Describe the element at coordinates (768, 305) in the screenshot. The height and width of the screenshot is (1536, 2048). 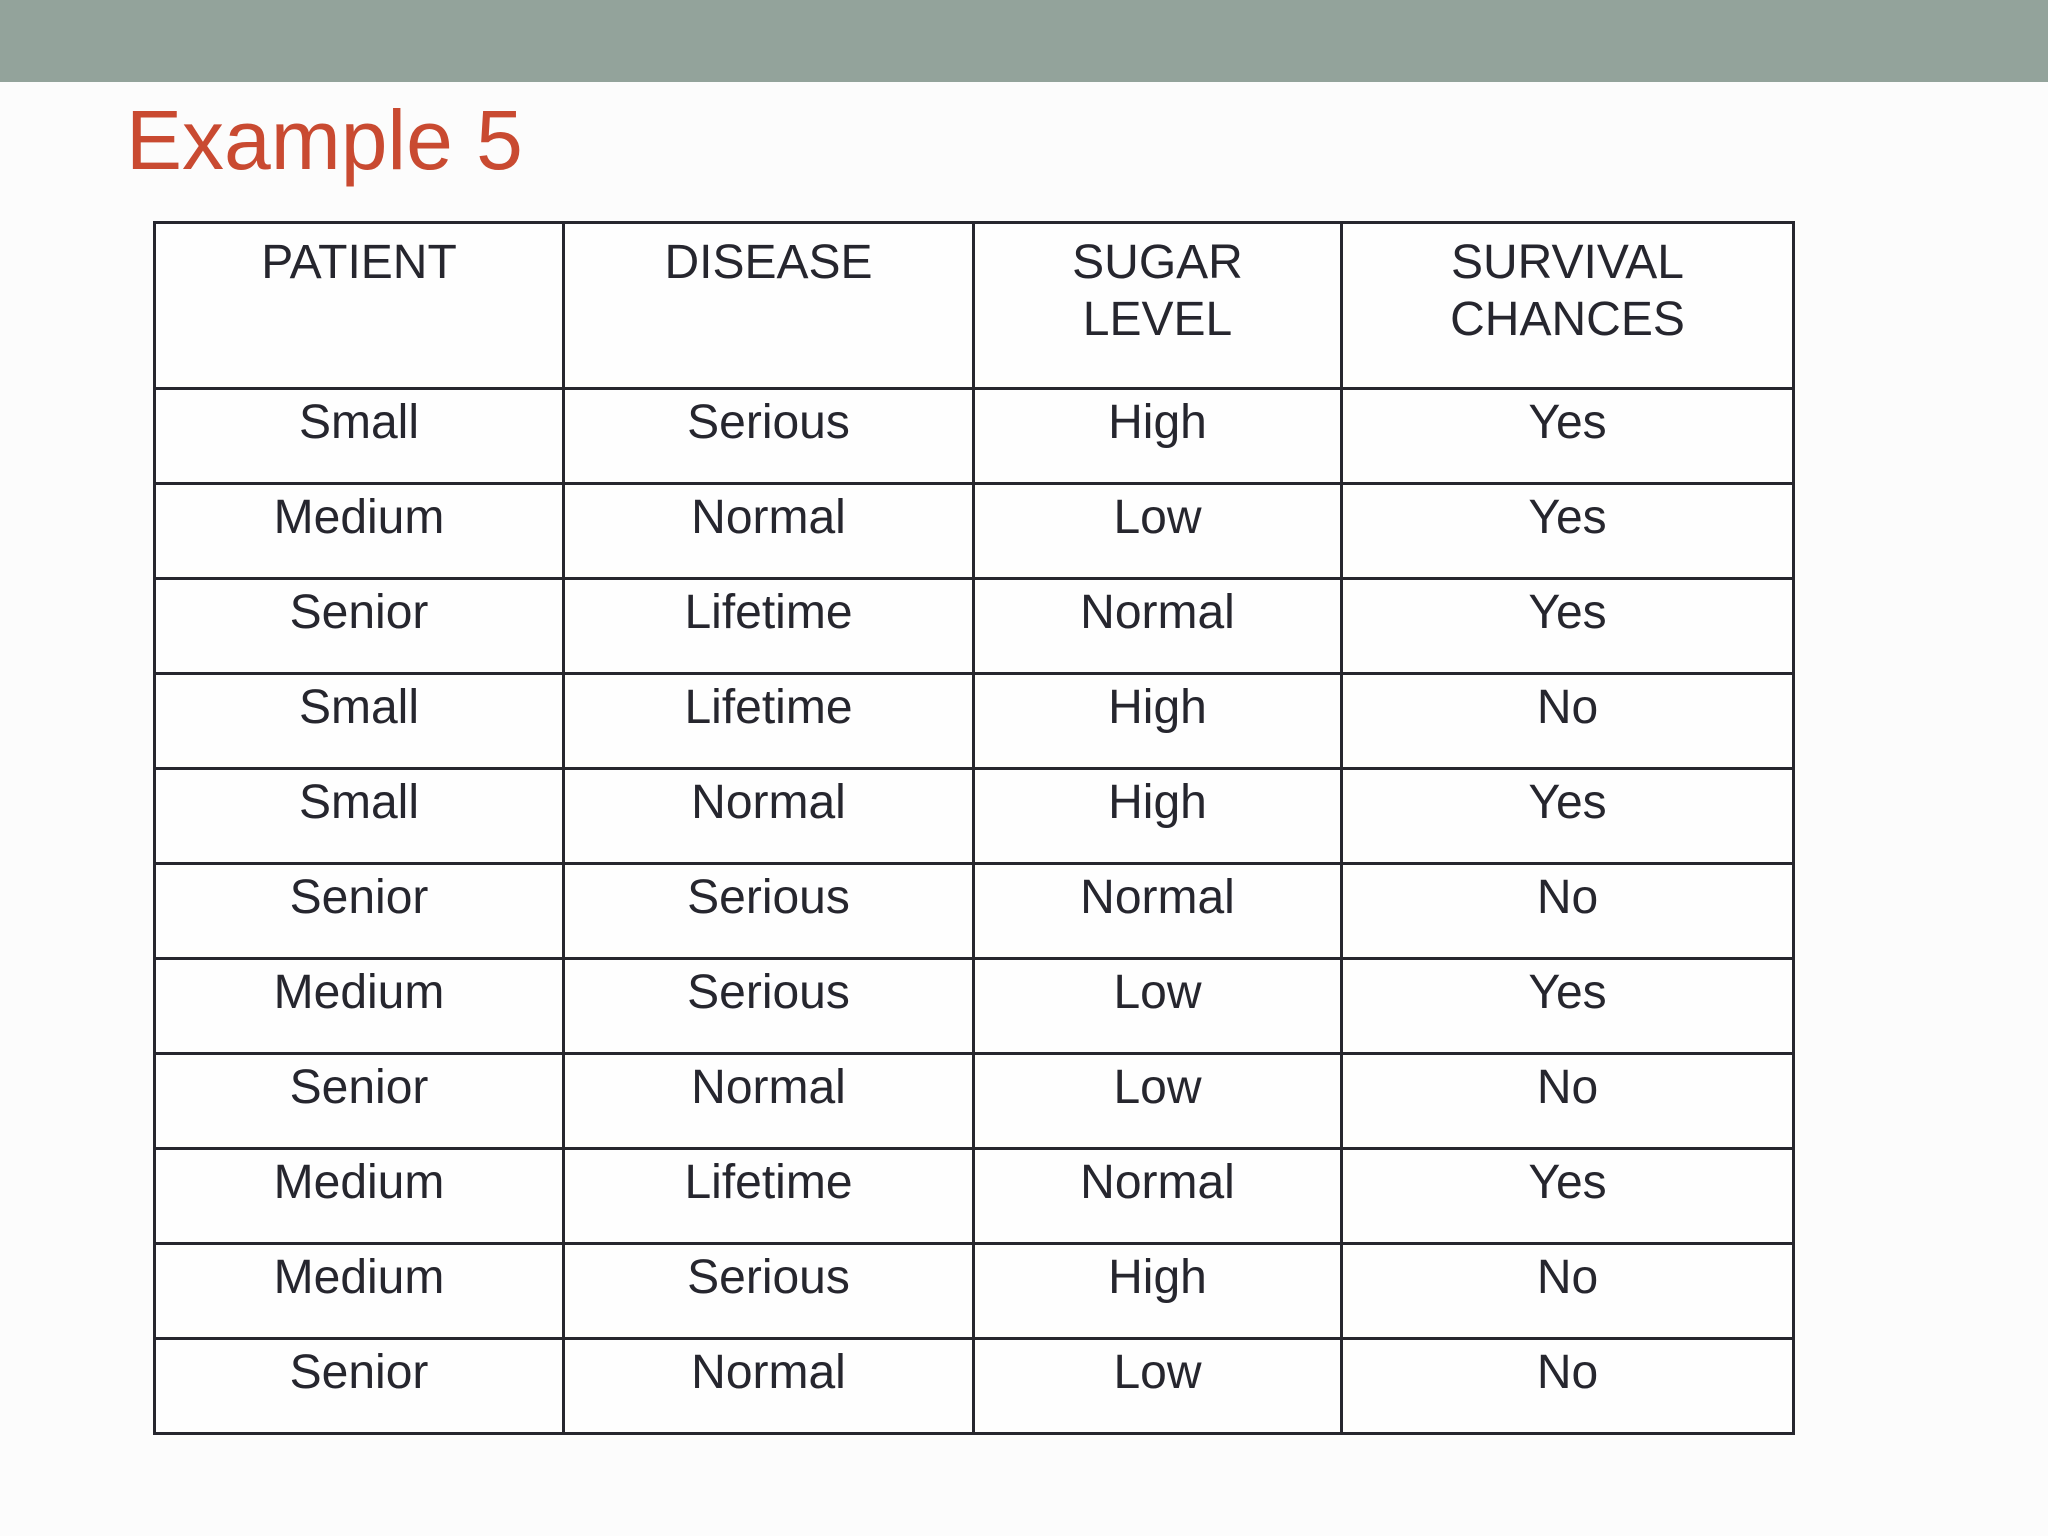
I see `column-header-disease: DISEASE` at that location.